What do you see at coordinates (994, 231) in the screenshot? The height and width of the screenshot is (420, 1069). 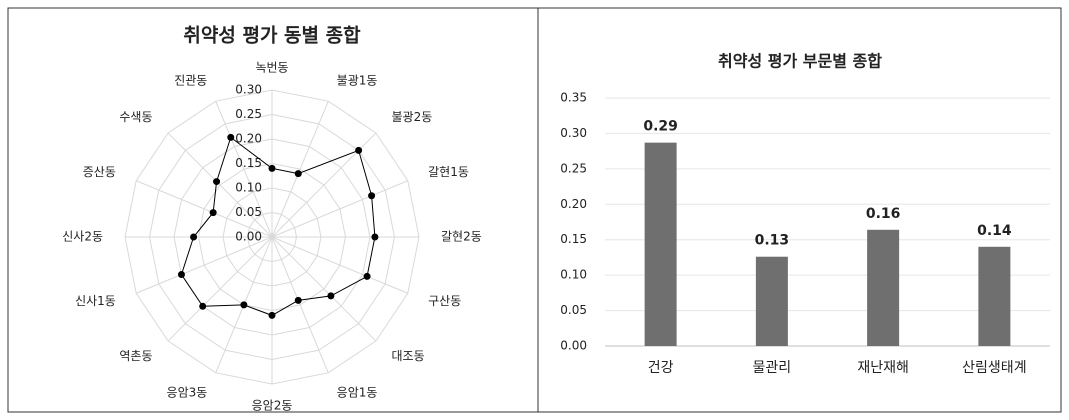 I see `value-label: 0.14` at bounding box center [994, 231].